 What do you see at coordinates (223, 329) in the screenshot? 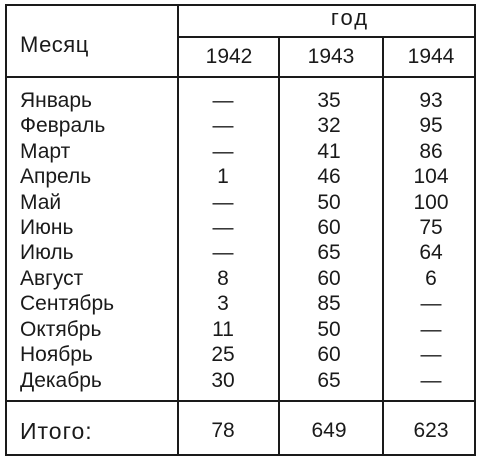
I see `value-cell: 11` at bounding box center [223, 329].